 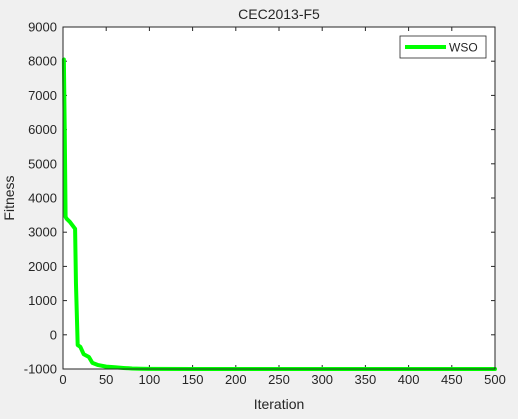 What do you see at coordinates (42, 129) in the screenshot?
I see `y-tick-label: 6000` at bounding box center [42, 129].